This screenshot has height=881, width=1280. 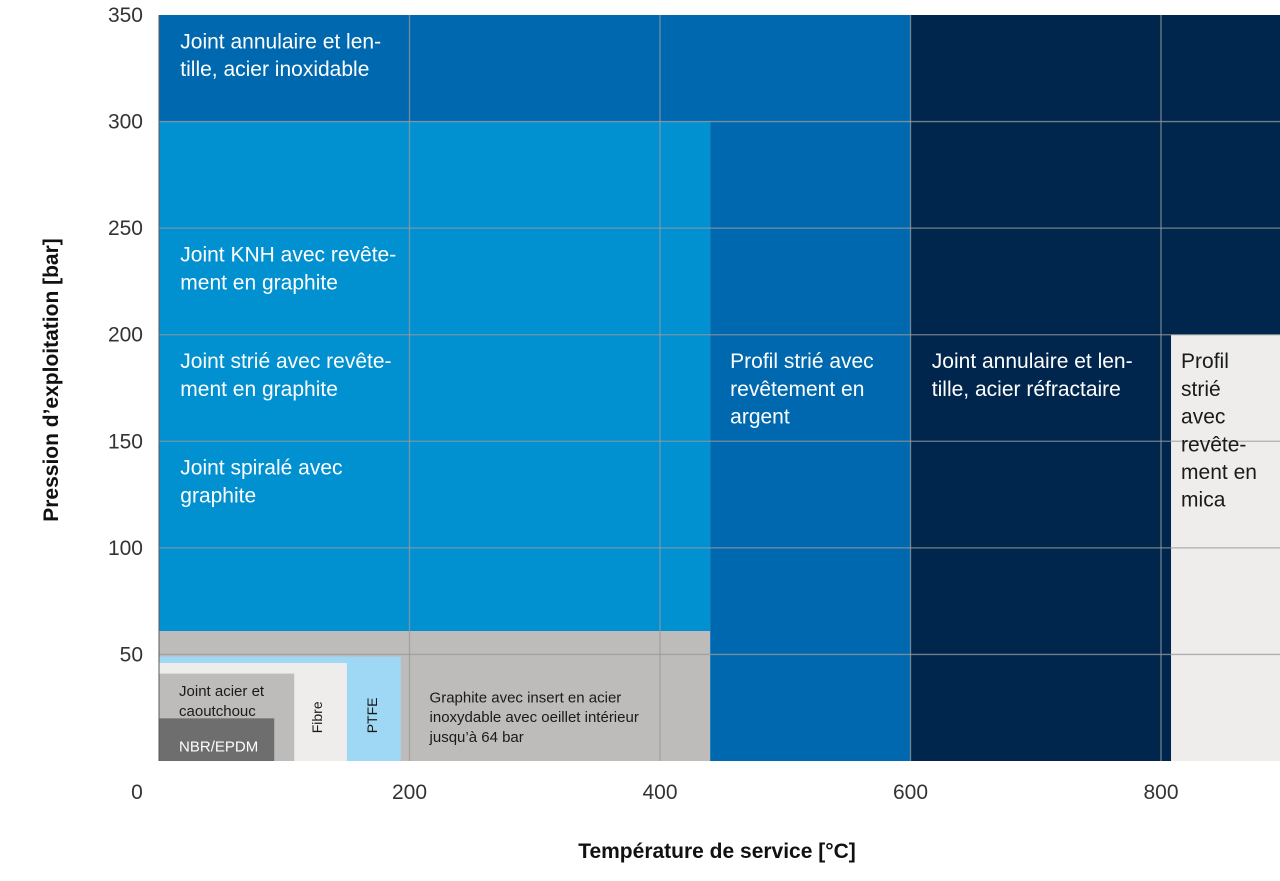 What do you see at coordinates (1032, 361) in the screenshot?
I see `label-ring-lens-refractory-line: Joint annulaire et len-` at bounding box center [1032, 361].